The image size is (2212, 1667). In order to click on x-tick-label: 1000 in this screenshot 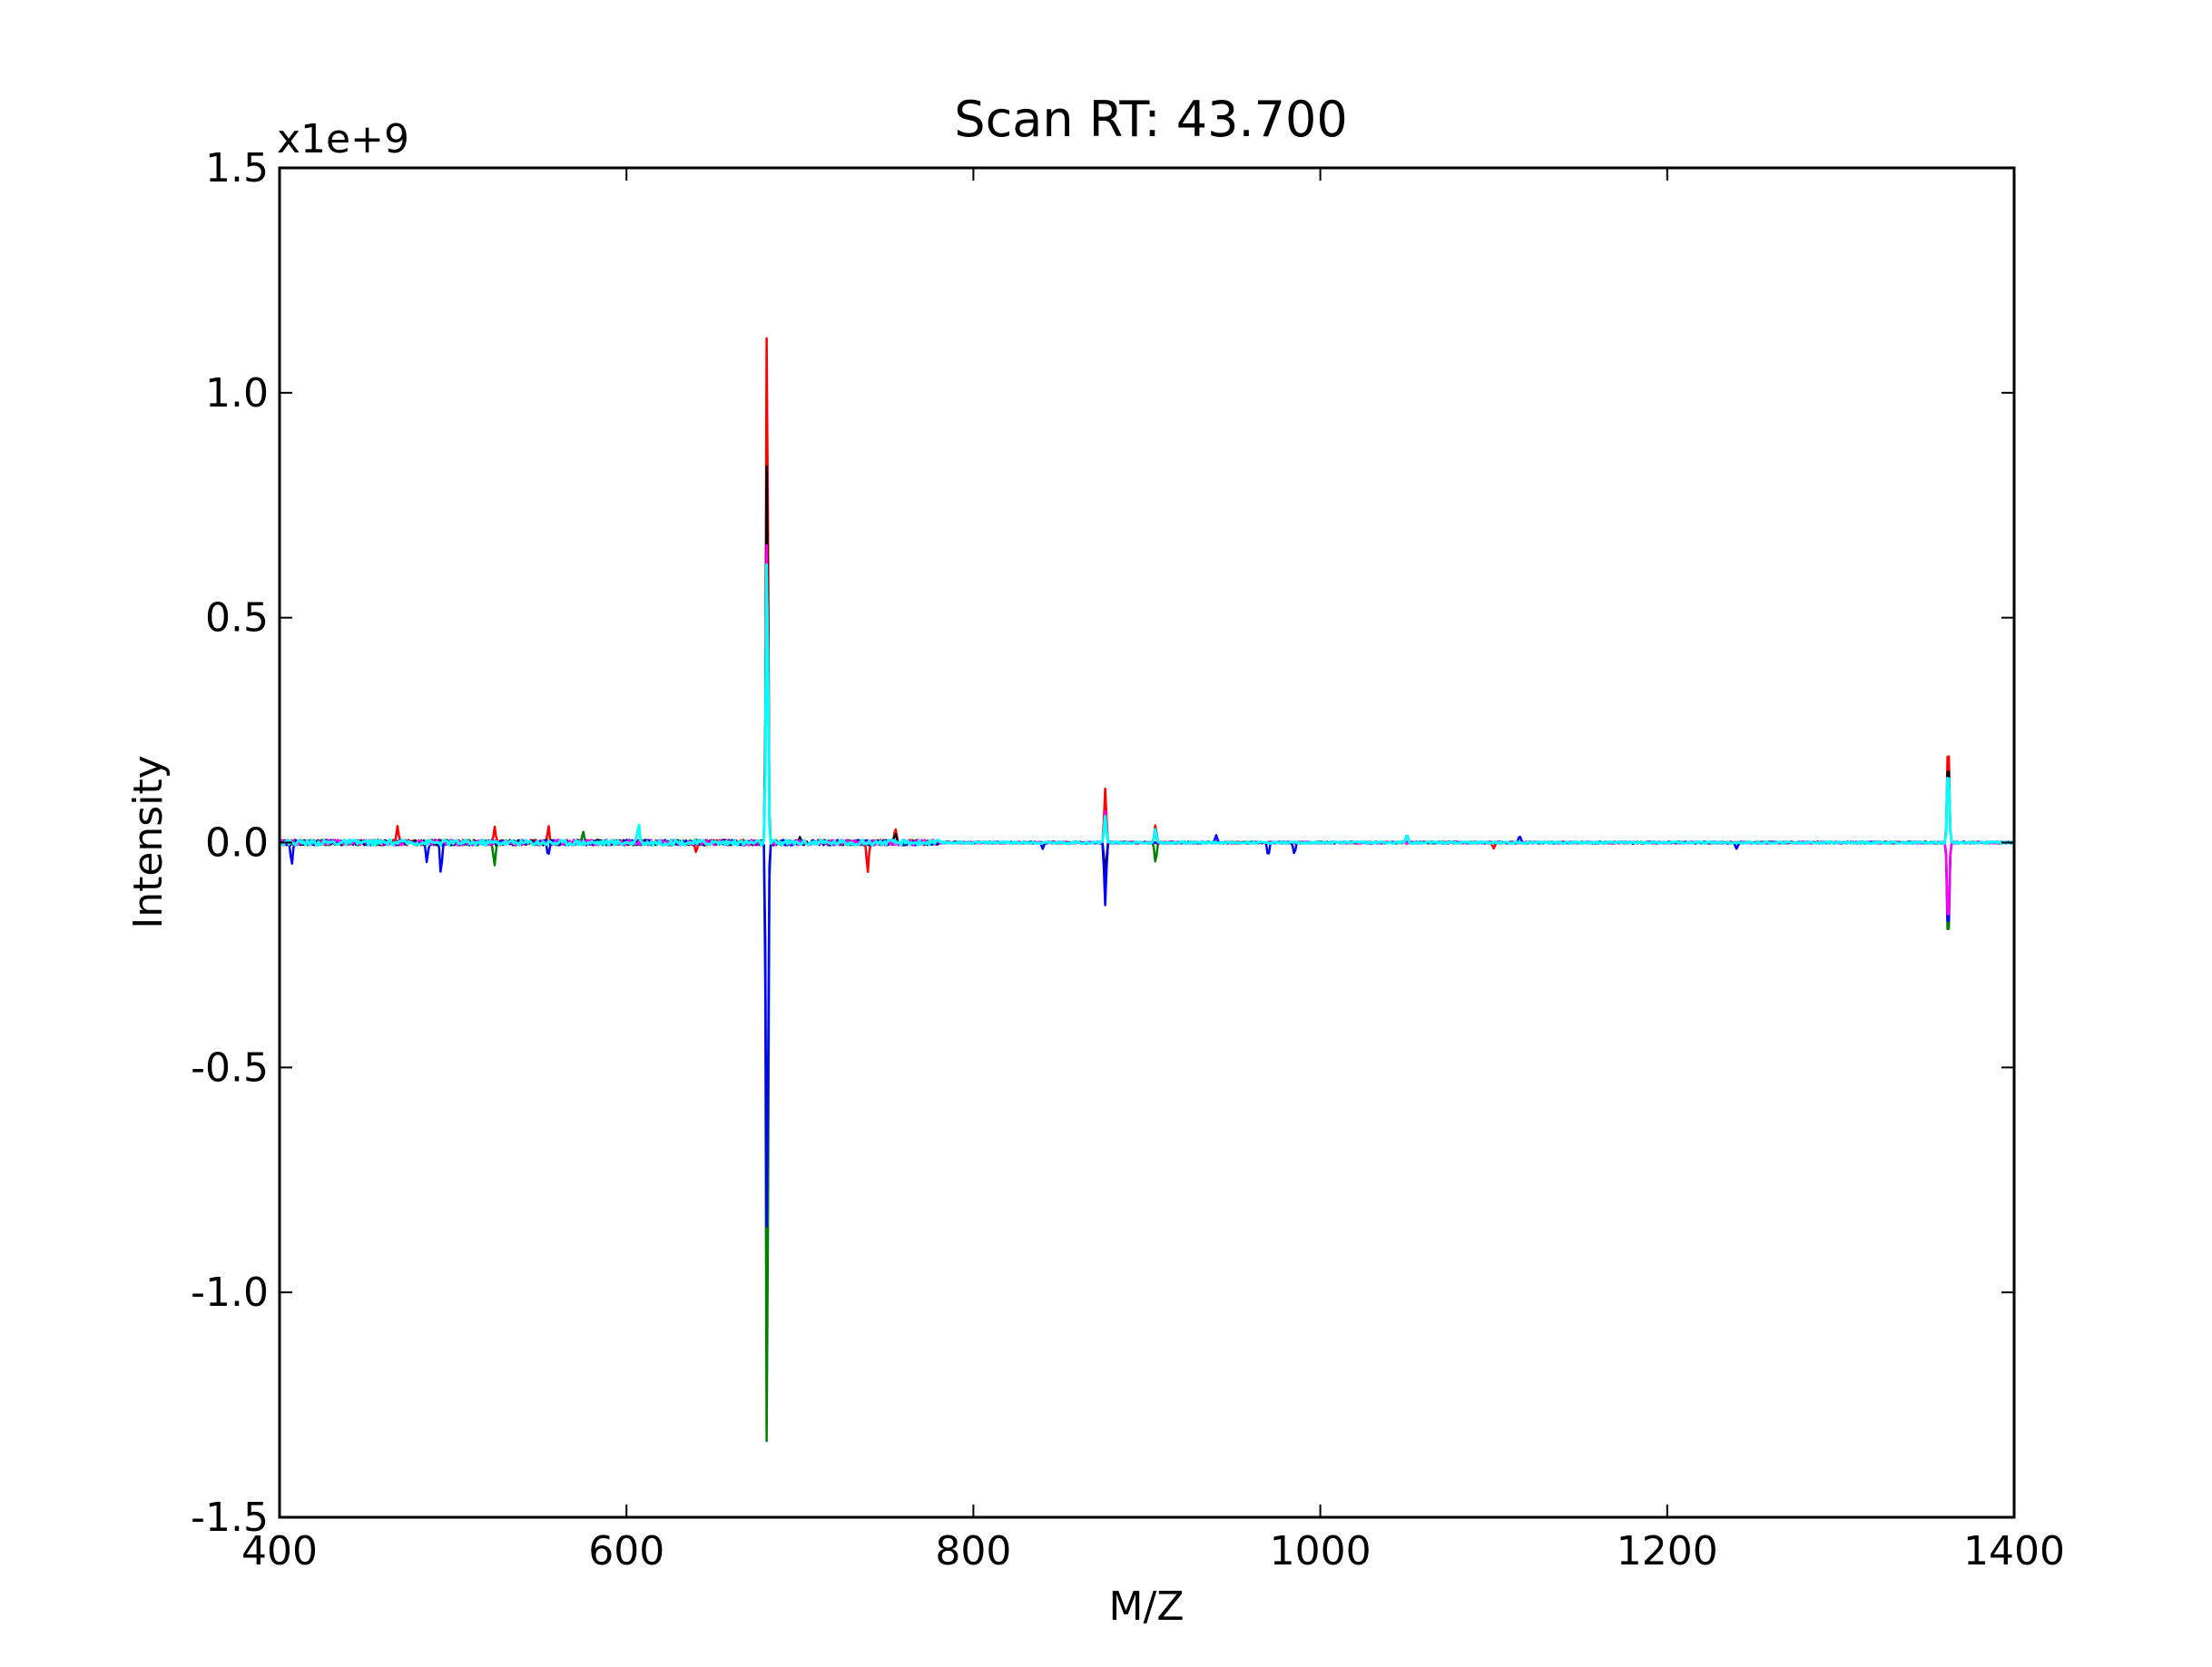, I will do `click(1320, 1551)`.